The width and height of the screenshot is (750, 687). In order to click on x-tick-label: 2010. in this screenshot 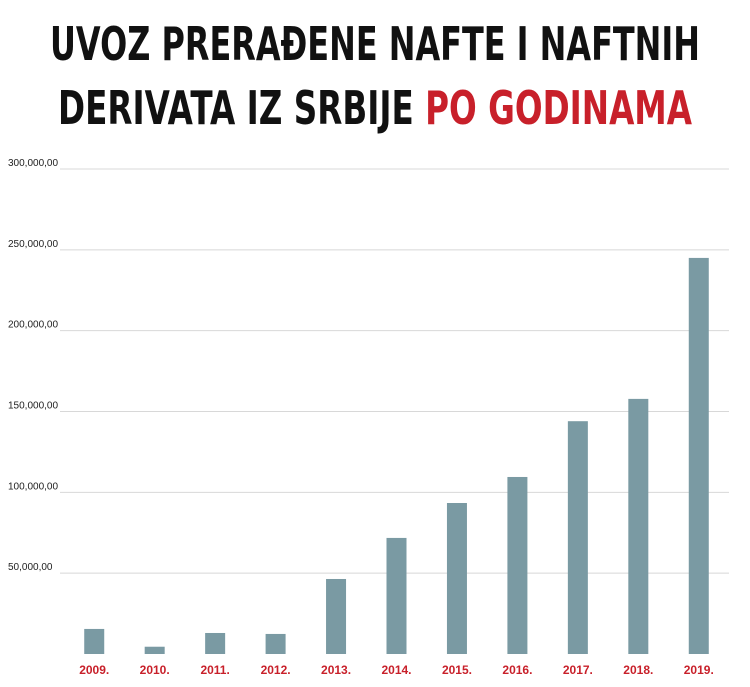, I will do `click(155, 670)`.